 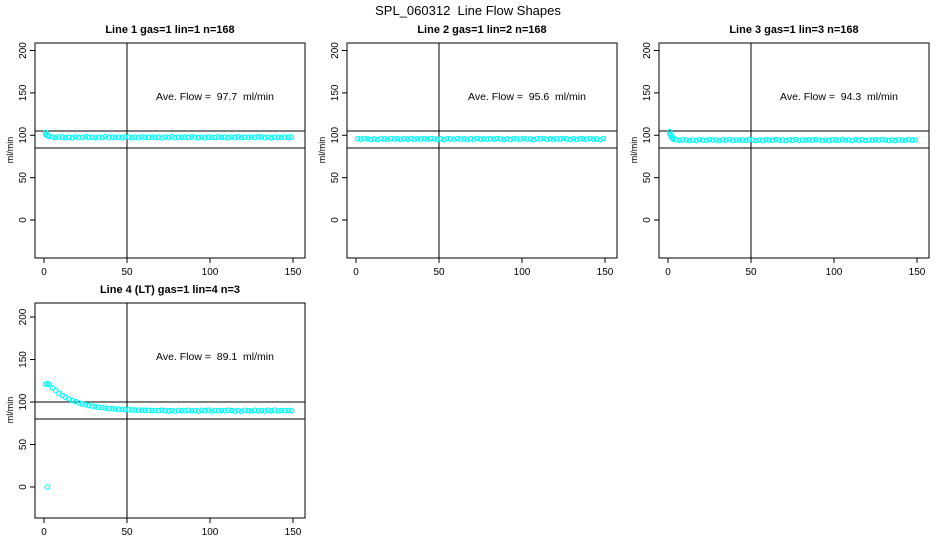 I want to click on figure-title: SPL_060312 Line Flow Shapes, so click(x=468, y=10).